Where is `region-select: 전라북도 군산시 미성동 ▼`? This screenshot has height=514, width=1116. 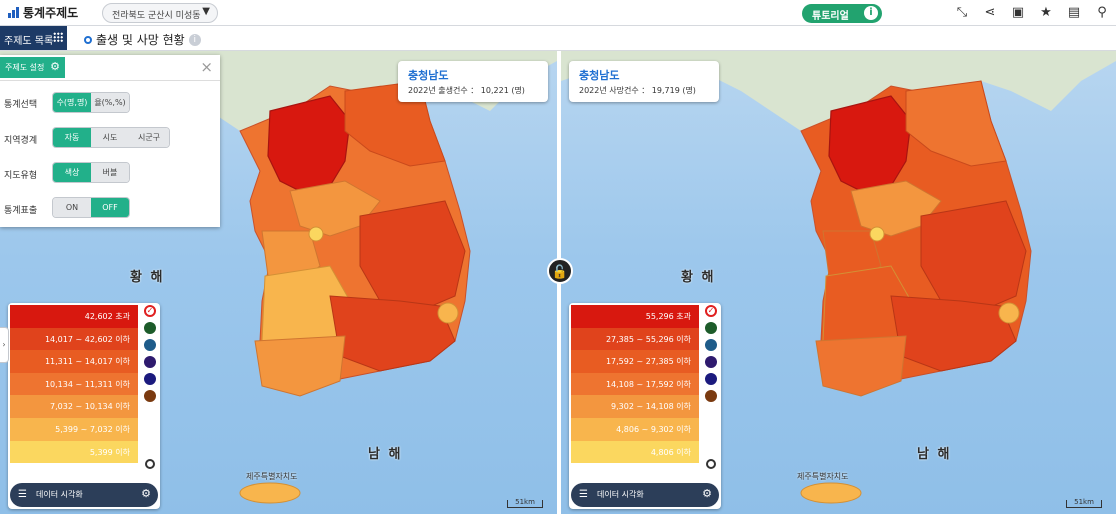 region-select: 전라북도 군산시 미성동 ▼ is located at coordinates (160, 13).